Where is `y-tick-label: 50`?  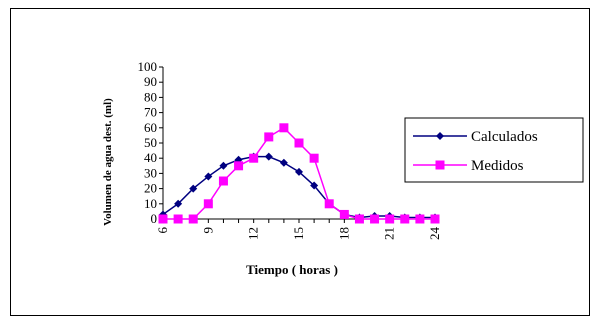
y-tick-label: 50 is located at coordinates (150, 142).